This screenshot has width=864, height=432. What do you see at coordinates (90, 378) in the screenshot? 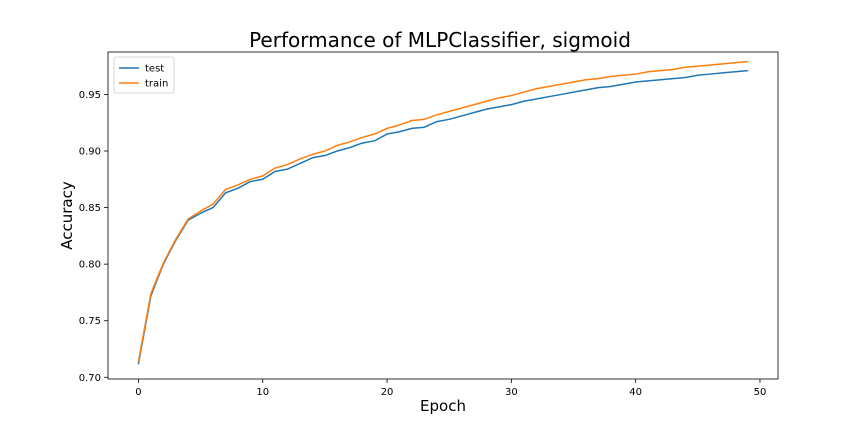
I see `y-tick-label: 0.70` at bounding box center [90, 378].